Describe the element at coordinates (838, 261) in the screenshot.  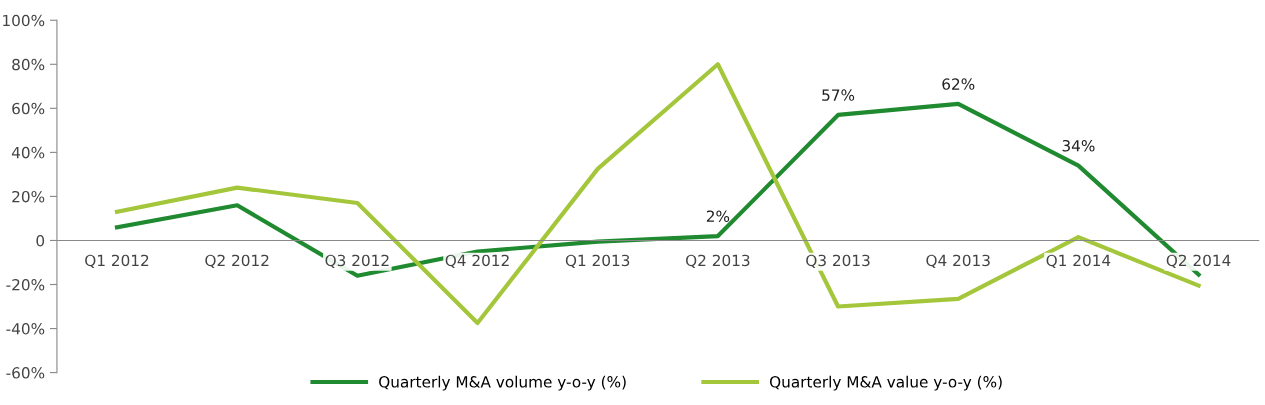
I see `x-tick-label: Q3 2013` at that location.